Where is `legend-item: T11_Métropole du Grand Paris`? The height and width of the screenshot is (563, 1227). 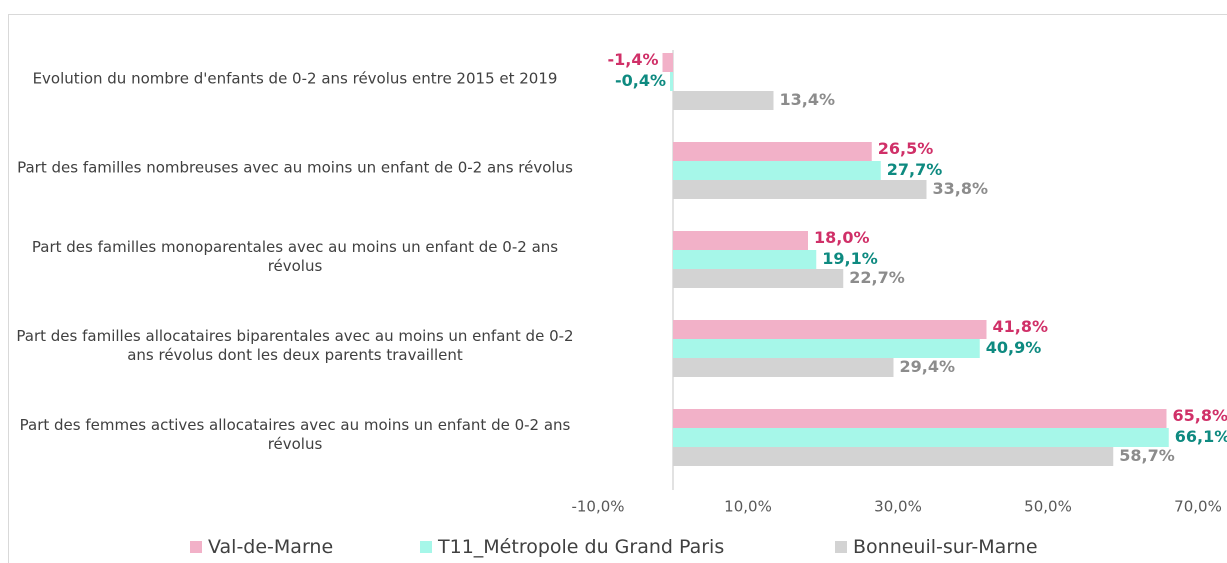 legend-item: T11_Métropole du Grand Paris is located at coordinates (572, 547).